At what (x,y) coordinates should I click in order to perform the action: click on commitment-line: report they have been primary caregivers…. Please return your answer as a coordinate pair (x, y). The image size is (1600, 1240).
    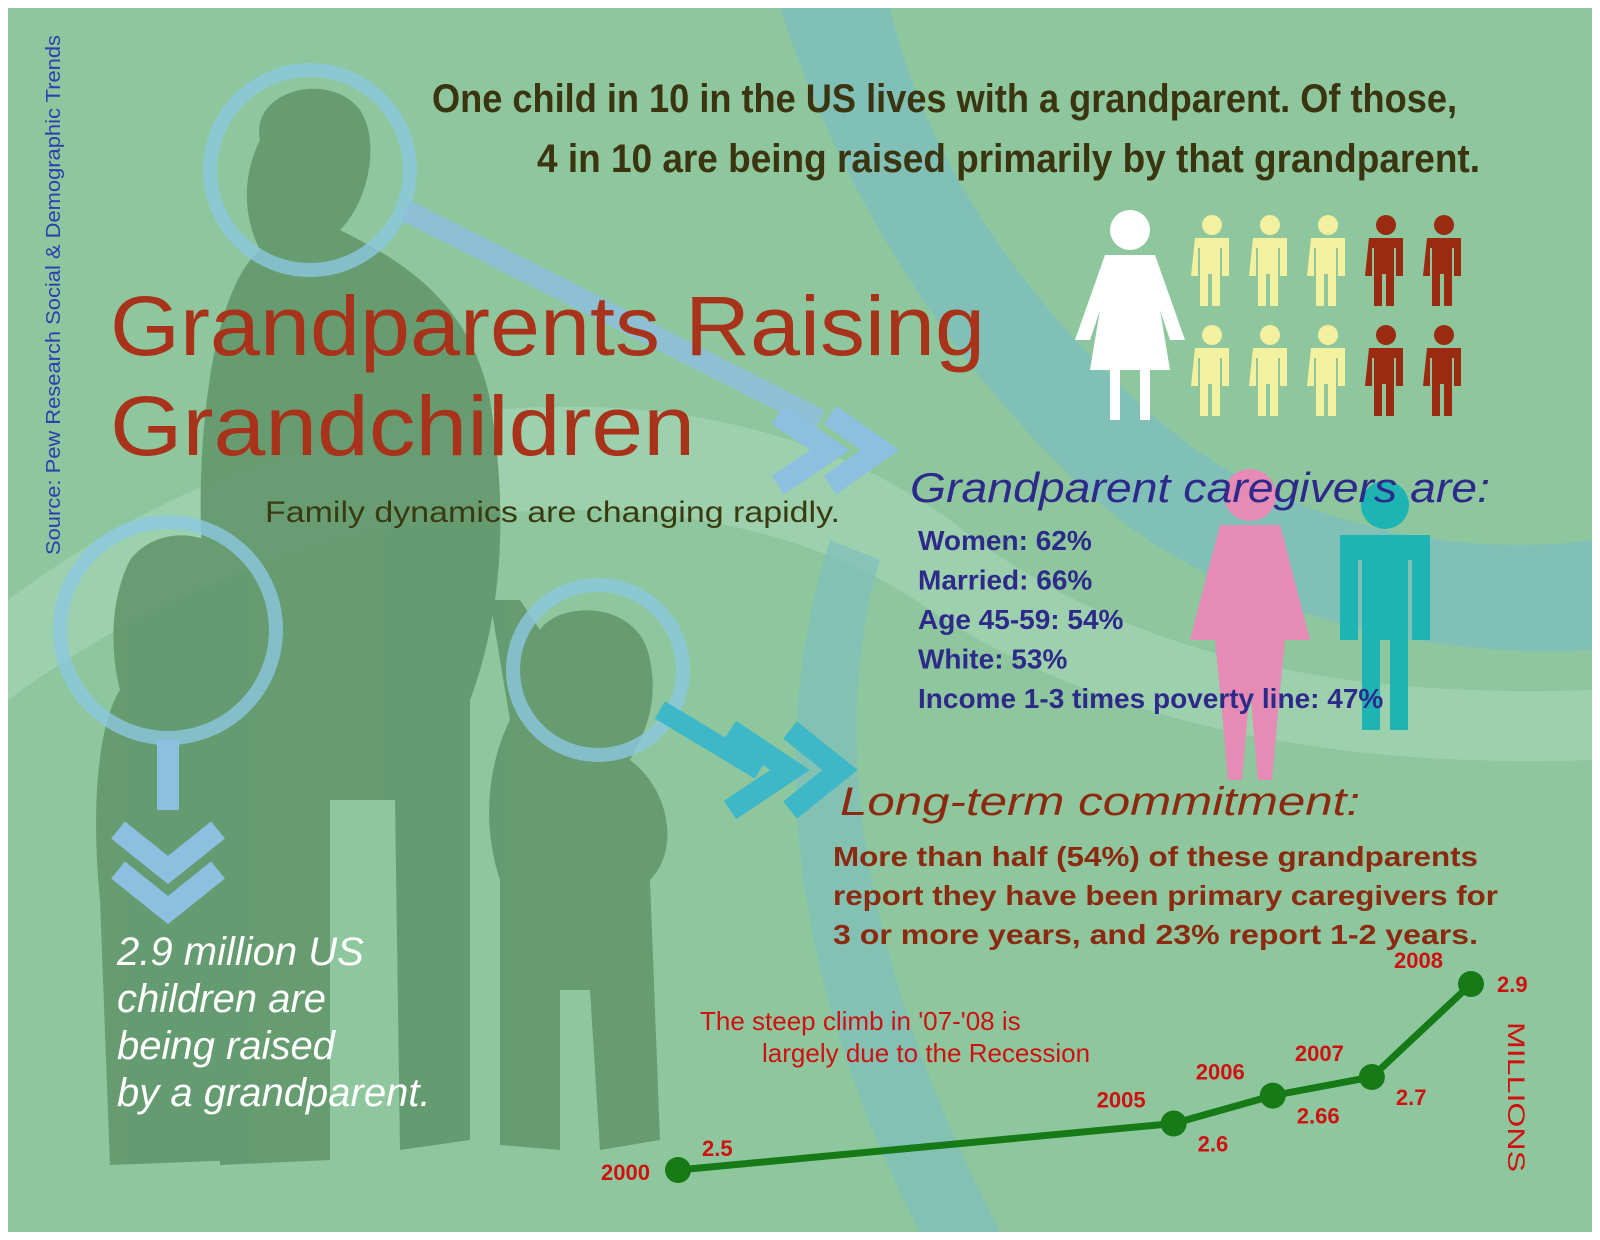
    Looking at the image, I should click on (1165, 895).